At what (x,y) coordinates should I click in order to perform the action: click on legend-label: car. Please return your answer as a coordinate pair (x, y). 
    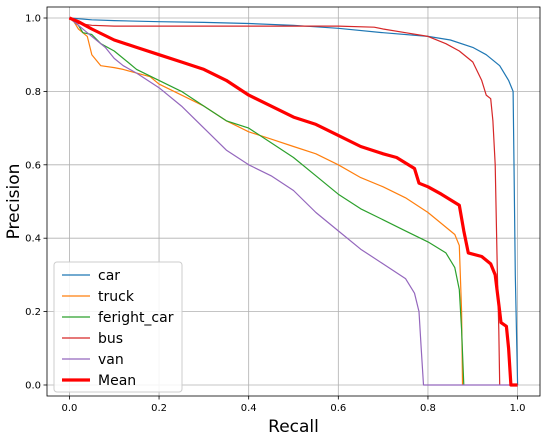
    Looking at the image, I should click on (109, 276).